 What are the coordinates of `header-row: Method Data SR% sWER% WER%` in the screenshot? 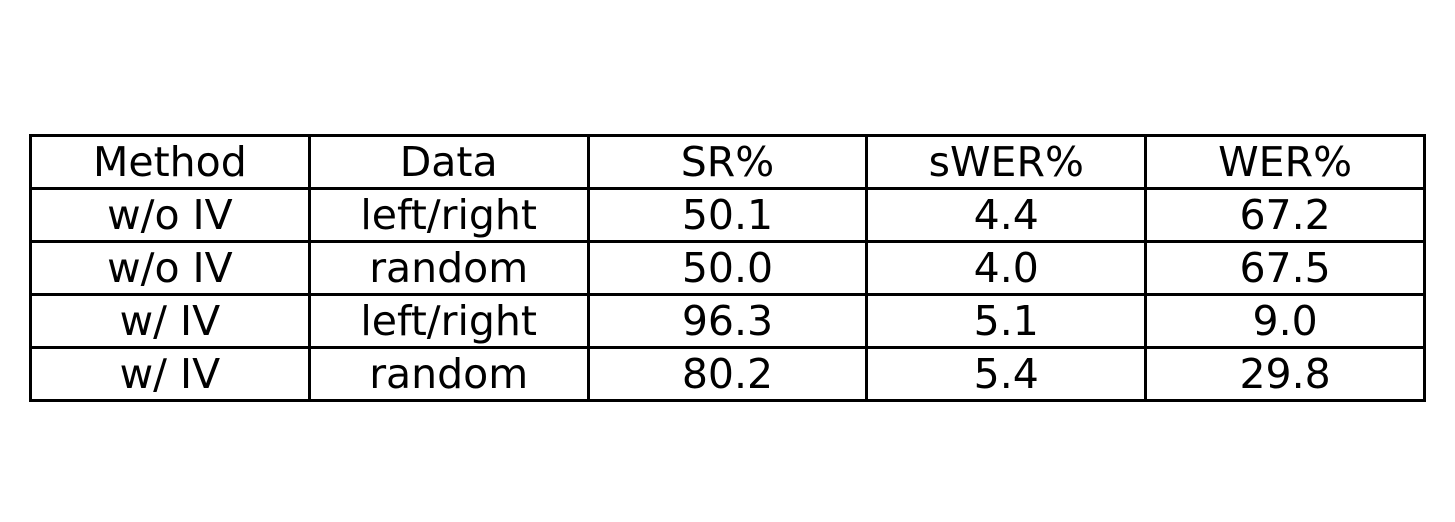 It's located at (727, 162).